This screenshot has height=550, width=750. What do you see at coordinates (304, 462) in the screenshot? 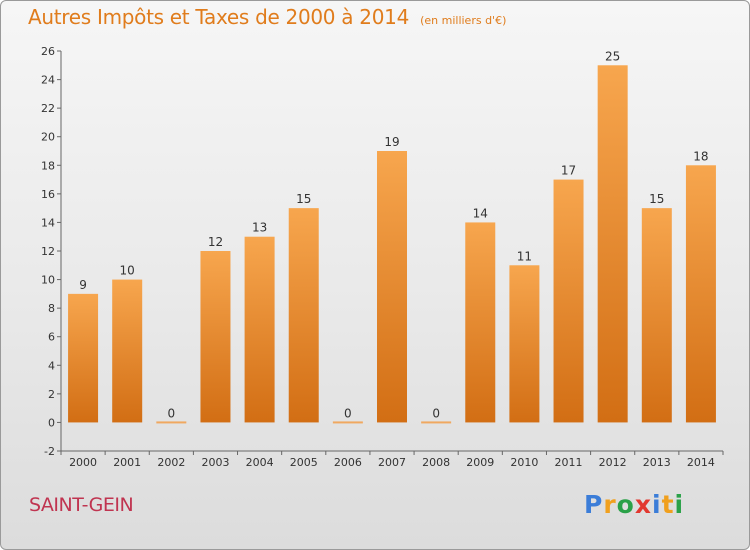
I see `x-tick-label: 2005` at bounding box center [304, 462].